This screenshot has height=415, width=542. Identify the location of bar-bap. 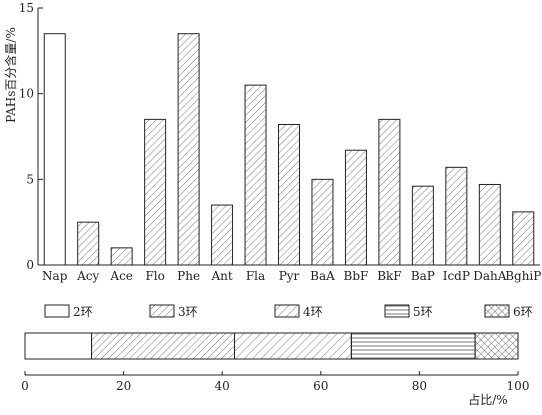
(422, 225).